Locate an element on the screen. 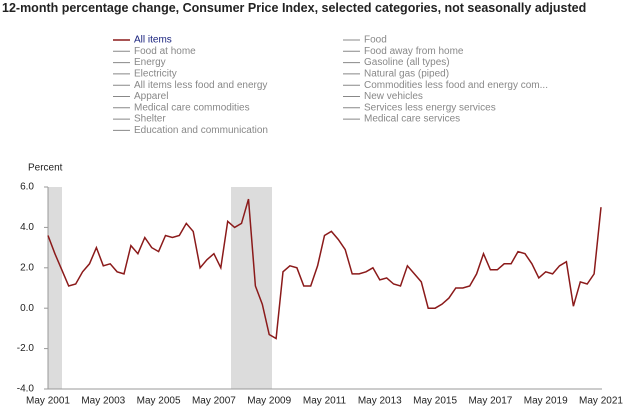 The image size is (632, 420). legend-label: Electricity is located at coordinates (155, 74).